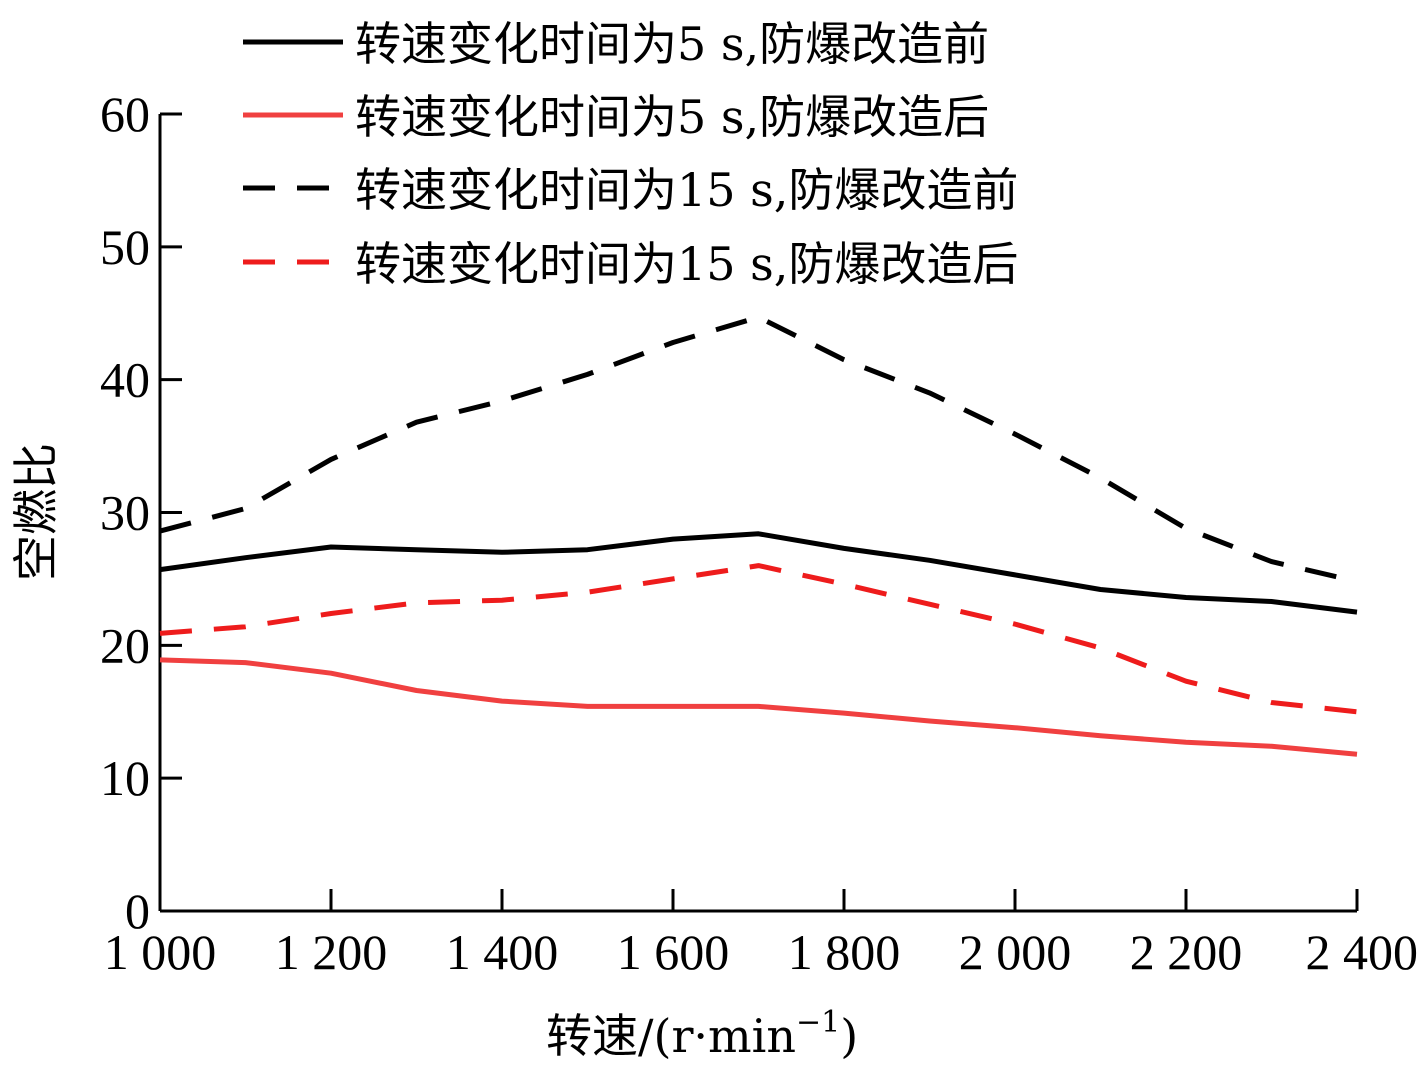 The image size is (1423, 1071). What do you see at coordinates (671, 1036) in the screenshot?
I see `x-axis-title-main: 转速/(r·min` at bounding box center [671, 1036].